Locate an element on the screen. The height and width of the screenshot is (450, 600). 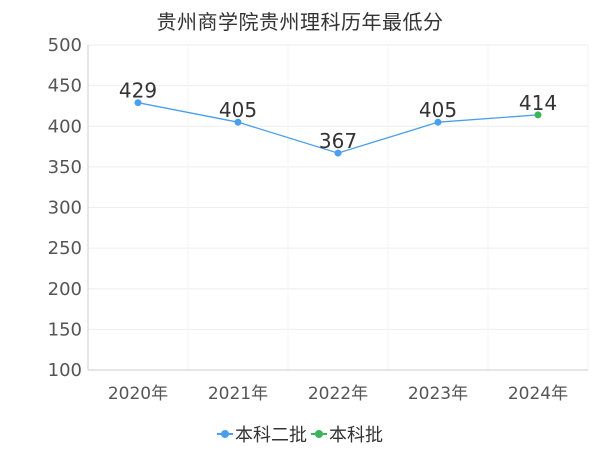
data-label: 429 is located at coordinates (138, 91).